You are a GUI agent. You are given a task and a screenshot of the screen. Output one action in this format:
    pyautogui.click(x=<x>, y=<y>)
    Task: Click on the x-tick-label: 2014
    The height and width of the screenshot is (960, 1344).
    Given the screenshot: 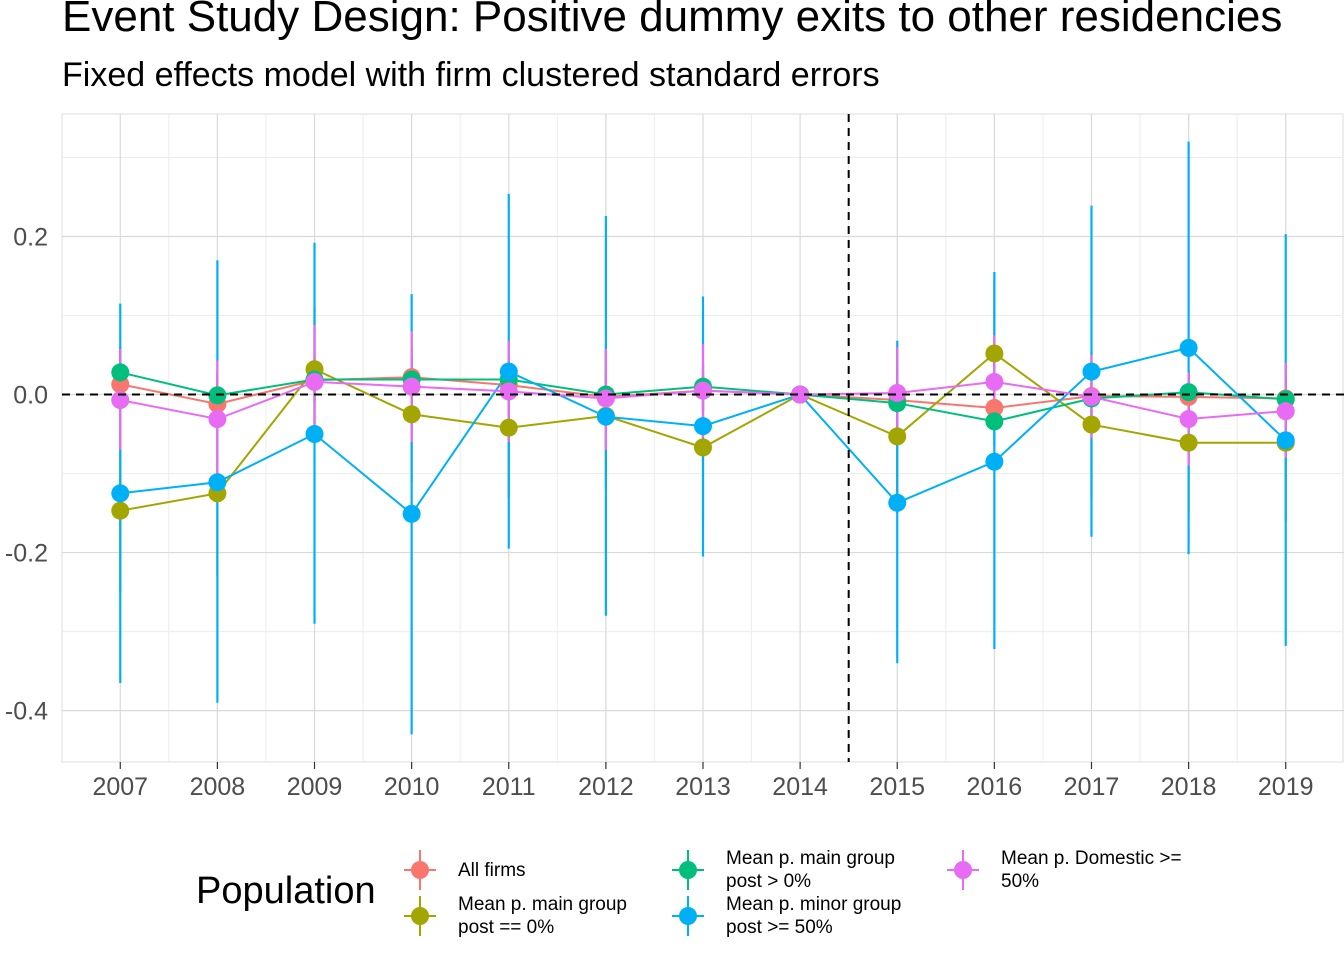 What is the action you would take?
    pyautogui.click(x=800, y=787)
    